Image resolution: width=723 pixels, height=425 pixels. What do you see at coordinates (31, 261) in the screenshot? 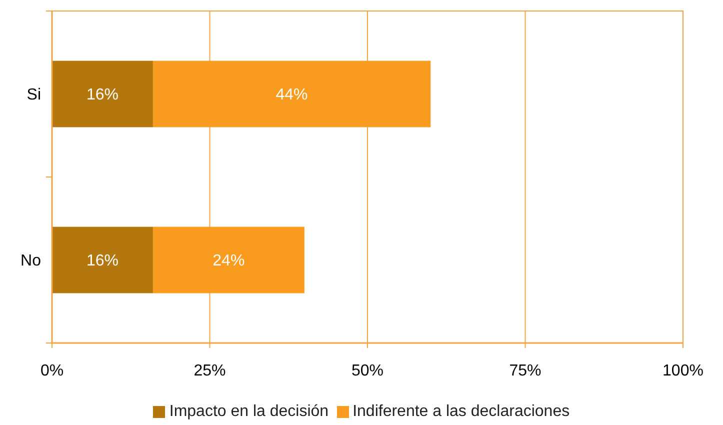
I see `y-tick-label: No` at bounding box center [31, 261].